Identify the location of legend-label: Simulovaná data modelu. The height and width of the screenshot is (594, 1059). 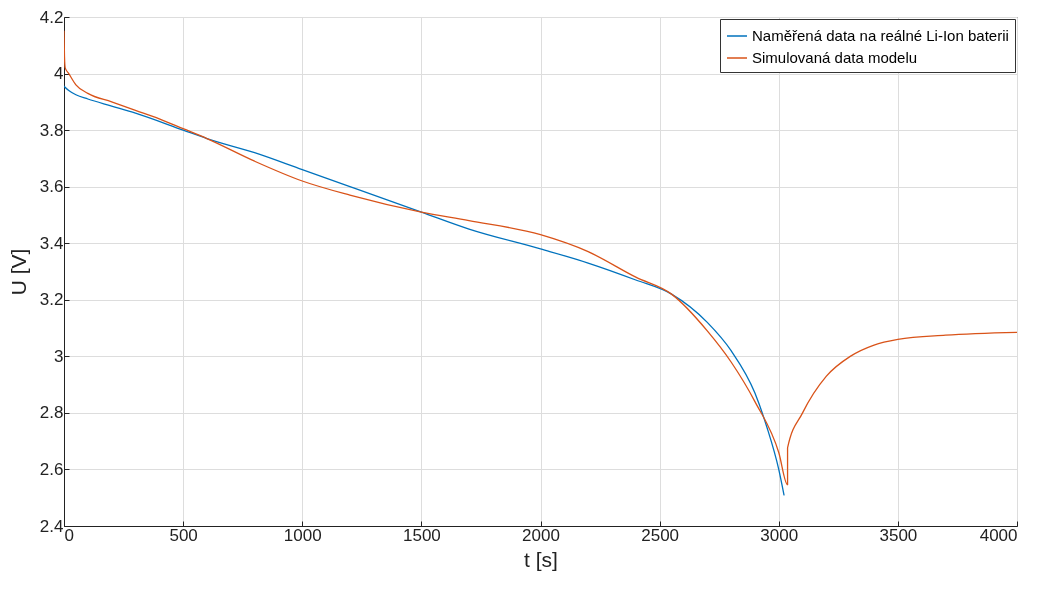
(835, 57).